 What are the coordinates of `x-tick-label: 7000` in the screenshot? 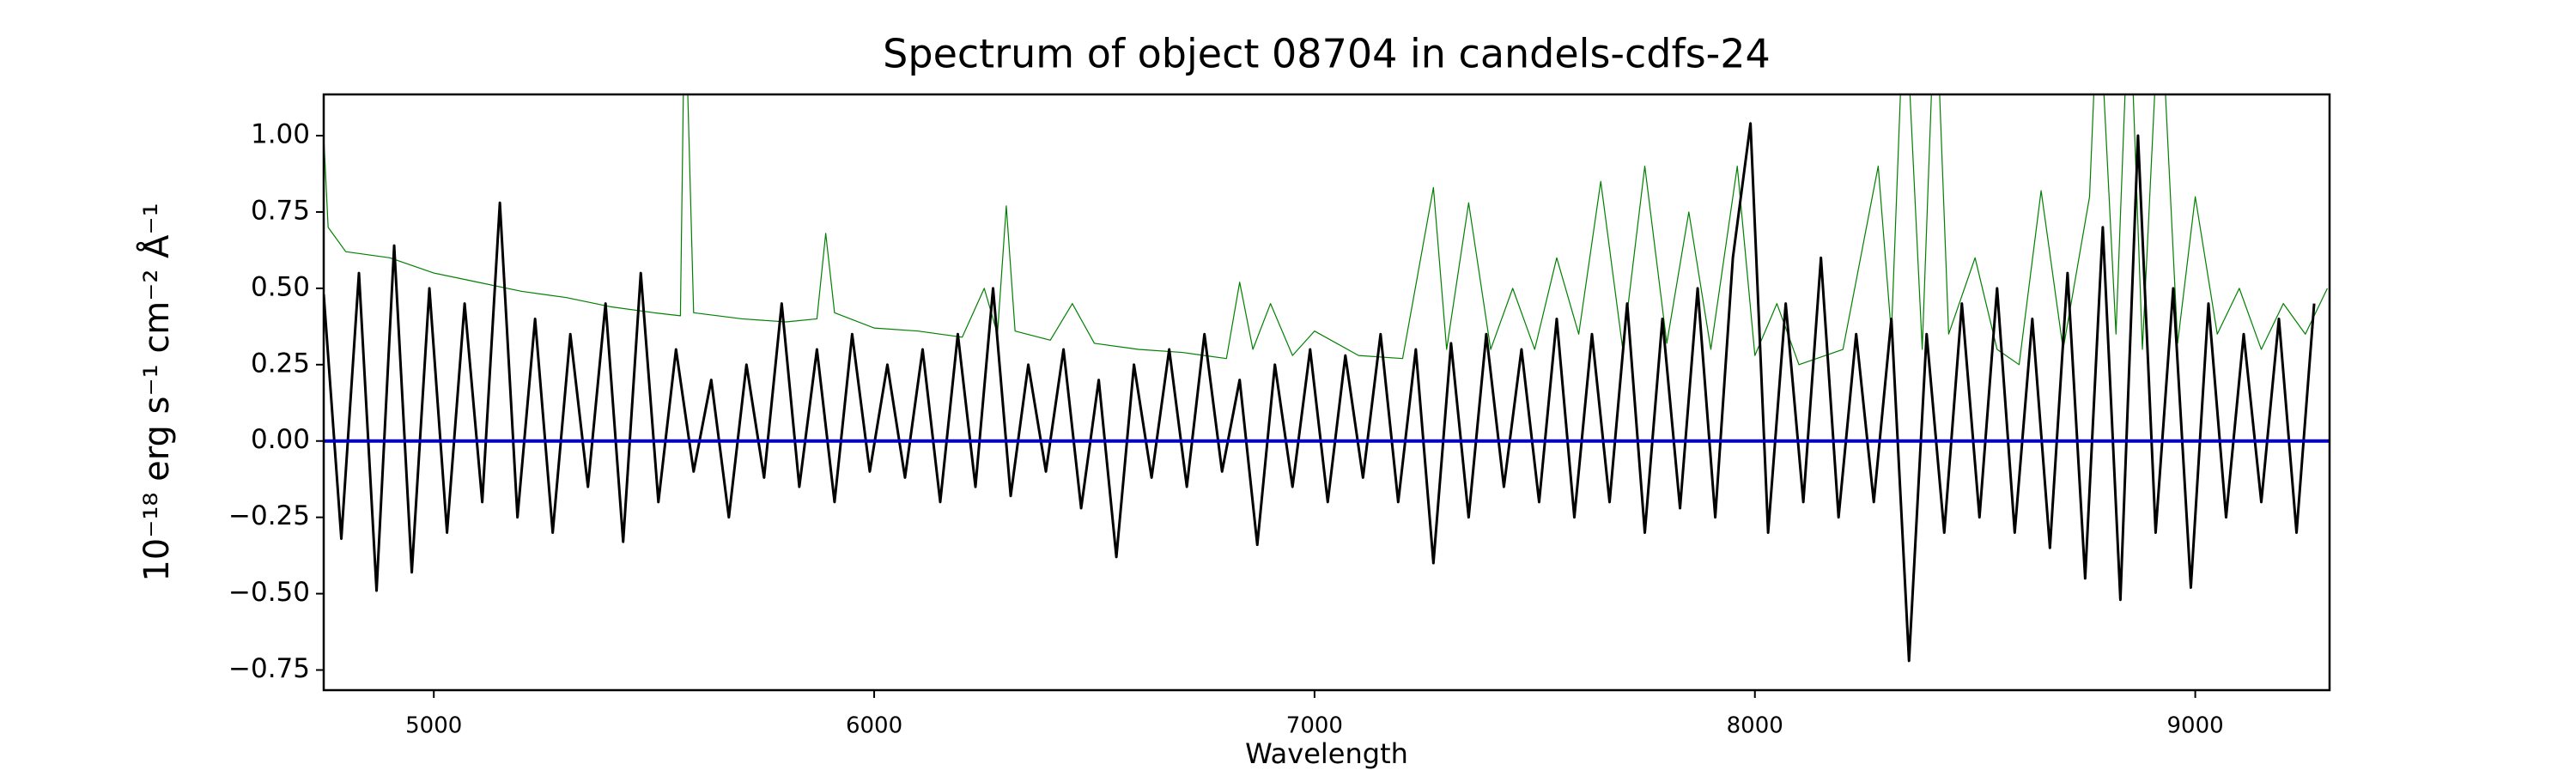 It's located at (1314, 726).